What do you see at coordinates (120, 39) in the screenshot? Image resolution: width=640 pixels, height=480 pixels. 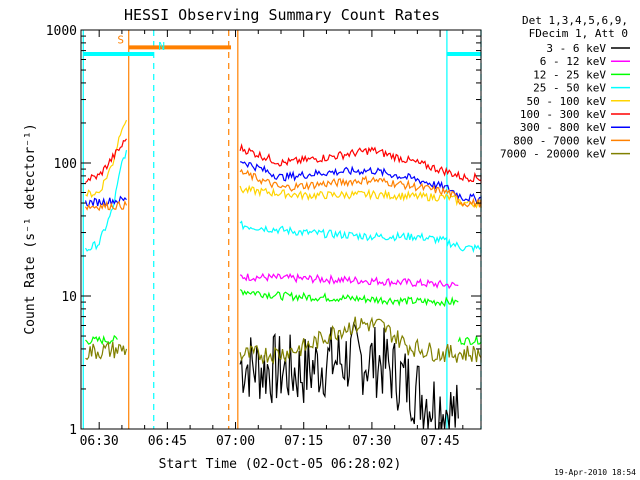 I see `flag-label: S` at bounding box center [120, 39].